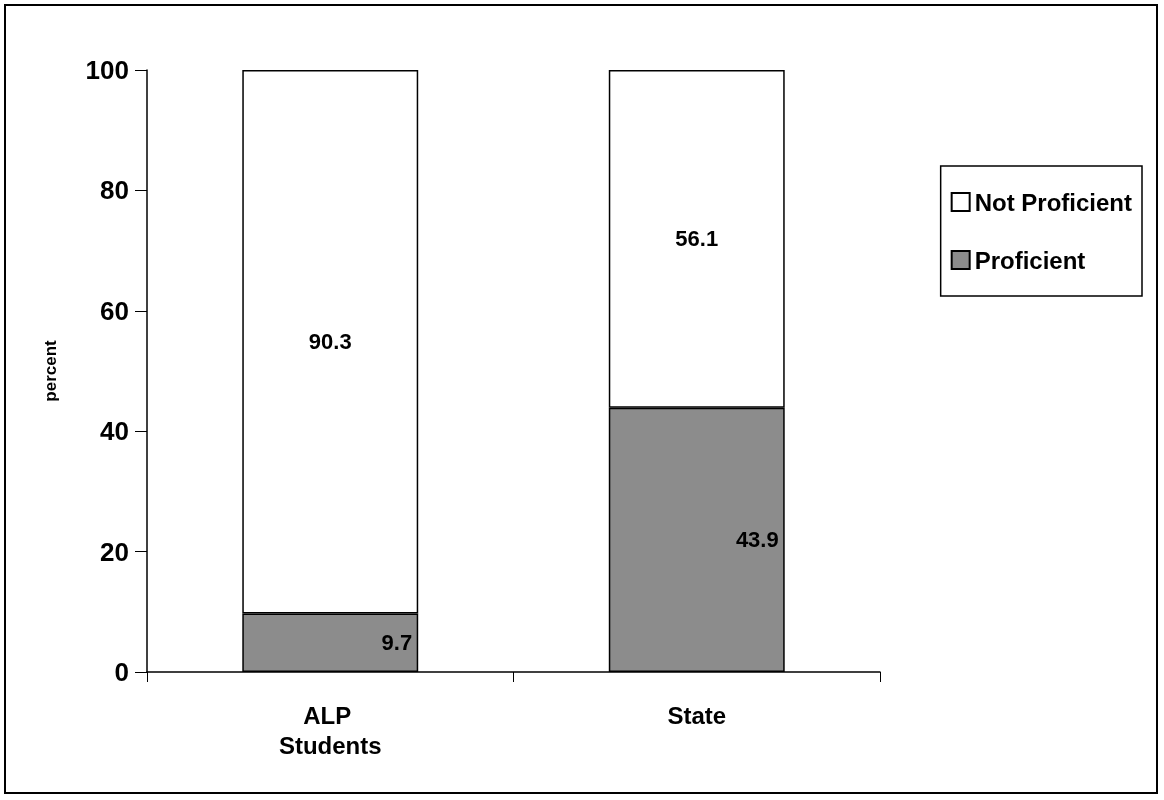  Describe the element at coordinates (757, 540) in the screenshot. I see `data-label: 43.9` at that location.